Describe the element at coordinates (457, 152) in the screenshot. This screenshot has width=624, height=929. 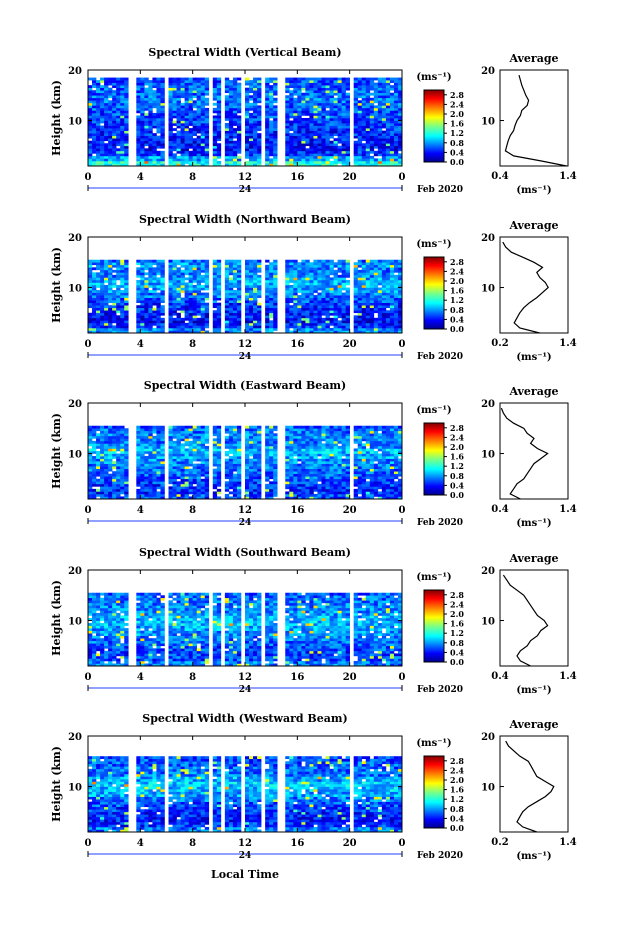
I see `colorbar-tick-label: 0.4` at that location.